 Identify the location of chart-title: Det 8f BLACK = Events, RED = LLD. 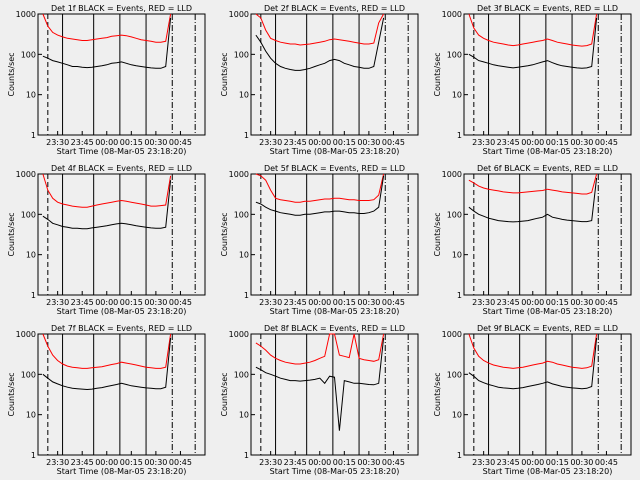
(334, 328).